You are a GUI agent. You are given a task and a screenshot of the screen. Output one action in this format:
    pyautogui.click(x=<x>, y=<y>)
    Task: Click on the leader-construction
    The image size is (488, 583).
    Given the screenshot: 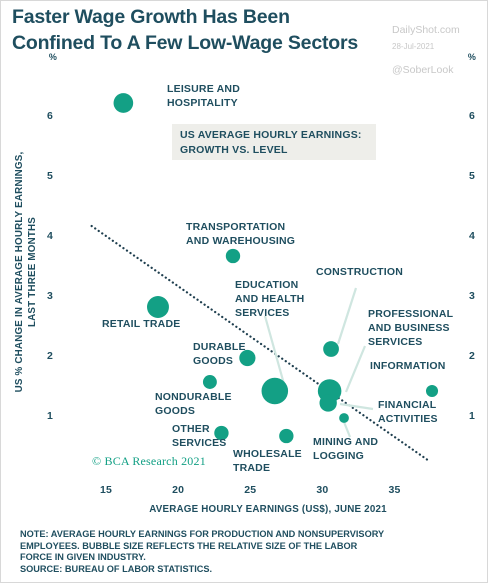 What is the action you would take?
    pyautogui.click(x=347, y=316)
    